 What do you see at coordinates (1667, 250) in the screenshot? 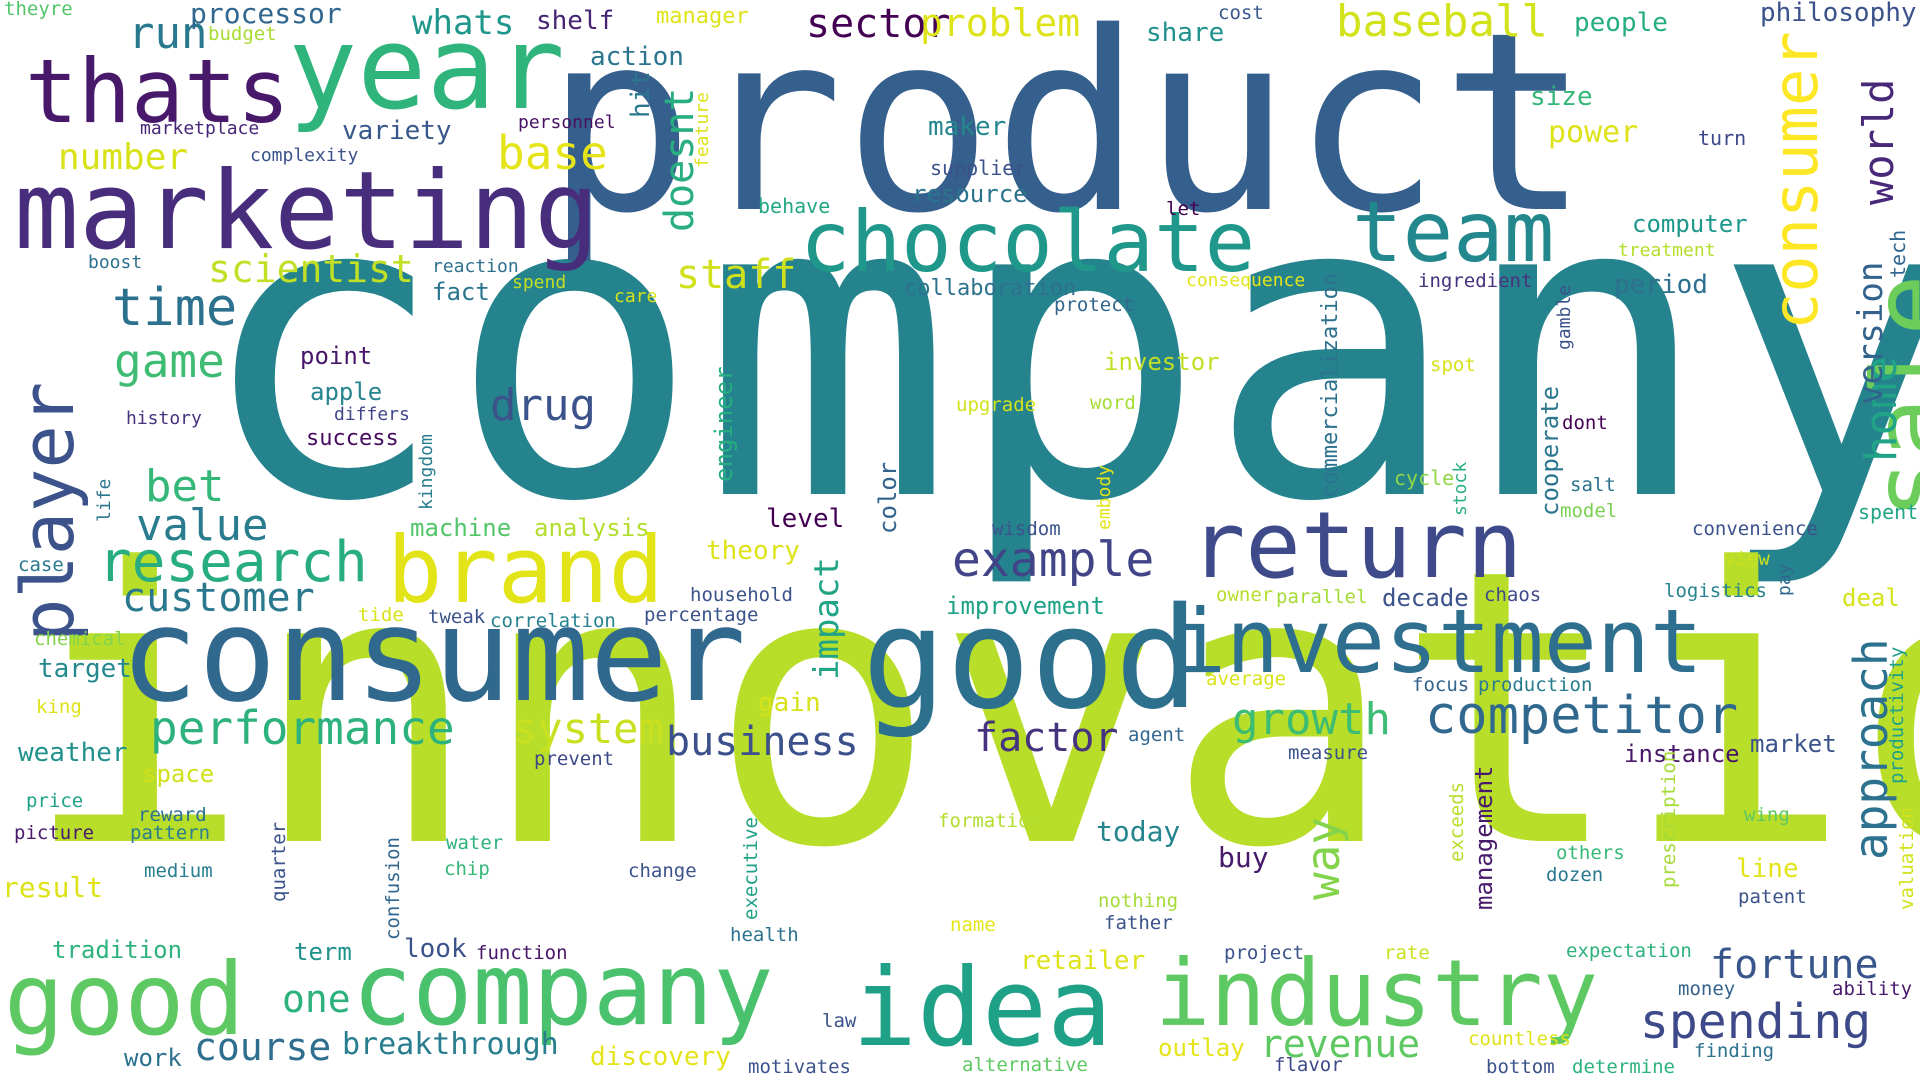
I see `word-treatment: treatment` at bounding box center [1667, 250].